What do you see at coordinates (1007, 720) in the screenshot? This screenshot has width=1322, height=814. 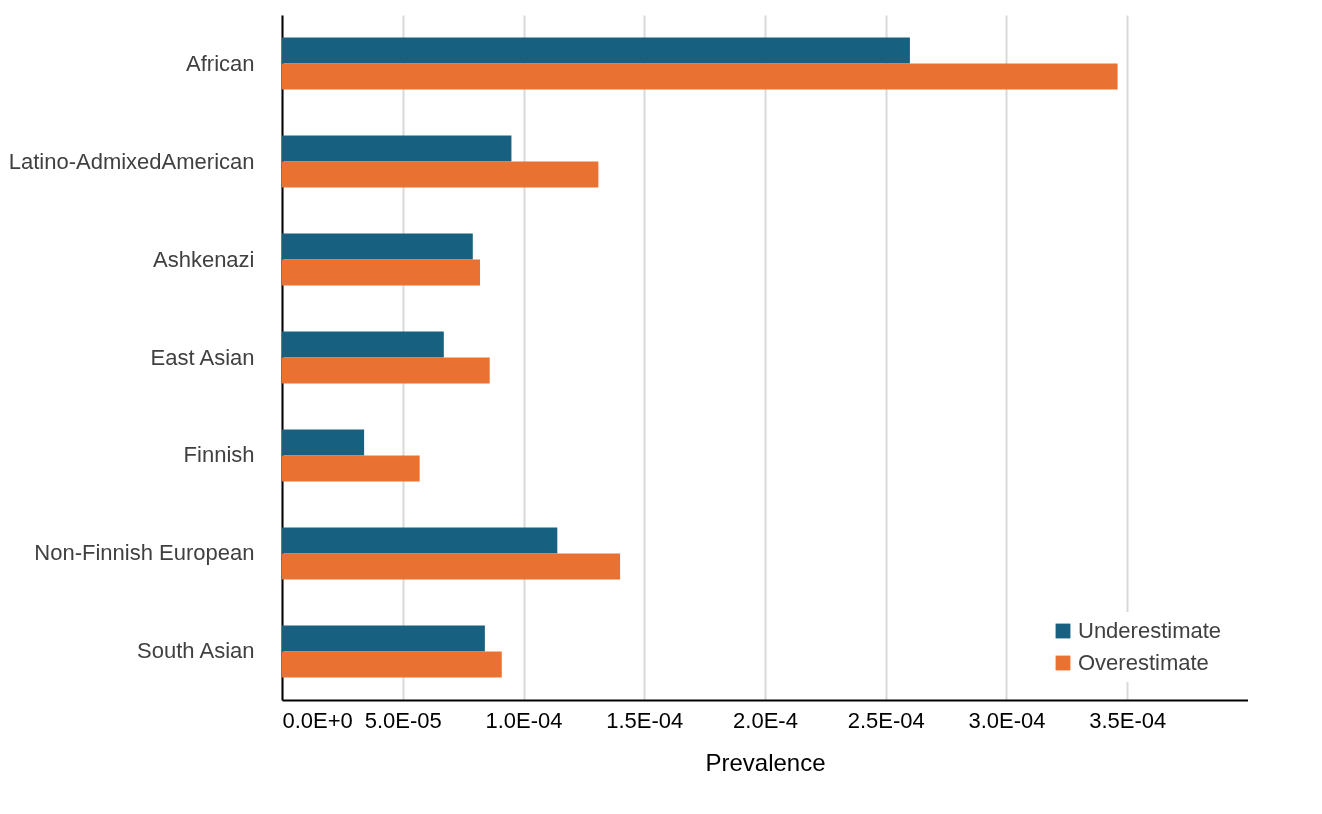 I see `x-tick-label: 3.0E-04` at bounding box center [1007, 720].